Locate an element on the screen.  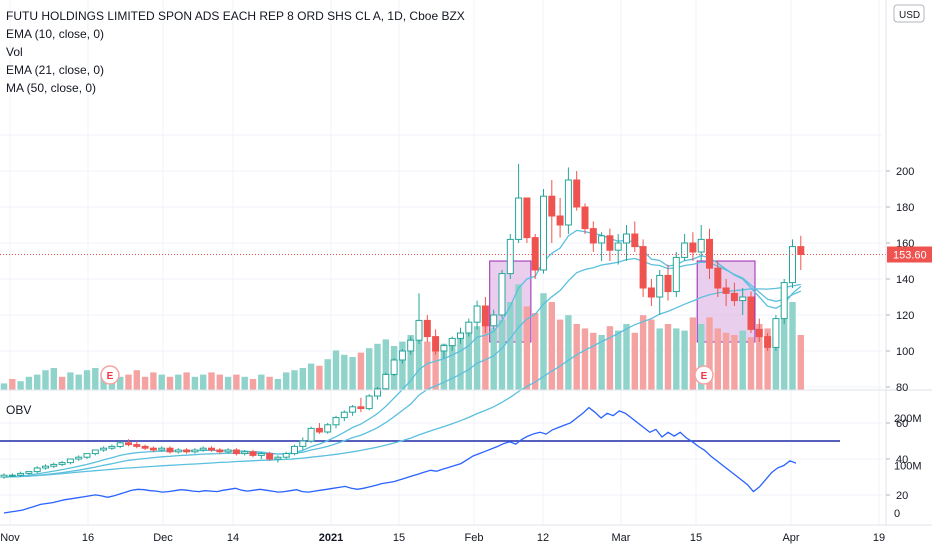
legend-vol: Vol is located at coordinates (14, 52).